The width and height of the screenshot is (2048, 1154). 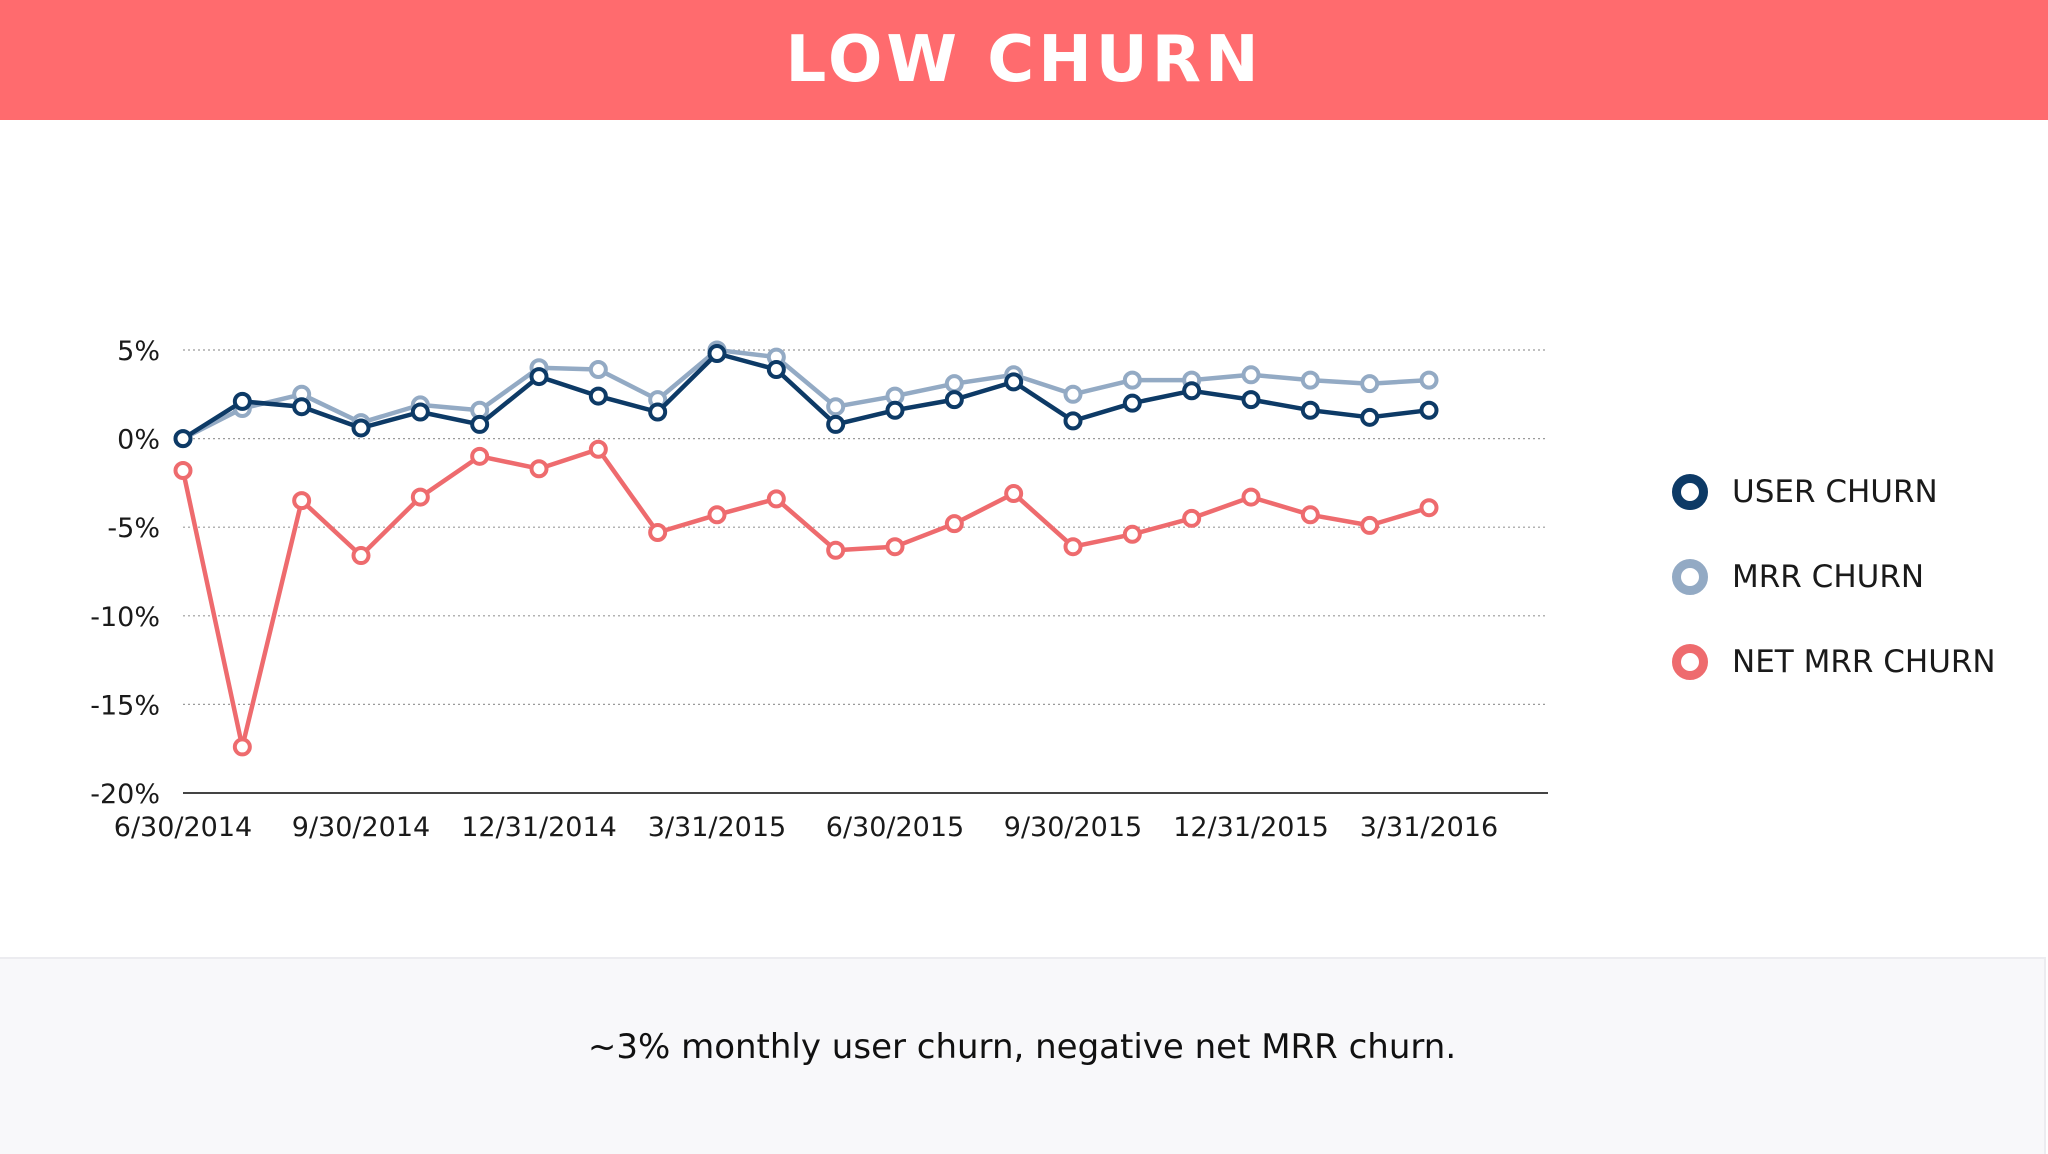 I want to click on chart-legend: USER CHURN MRR CHURN NET MRR CHURN, so click(x=1834, y=597).